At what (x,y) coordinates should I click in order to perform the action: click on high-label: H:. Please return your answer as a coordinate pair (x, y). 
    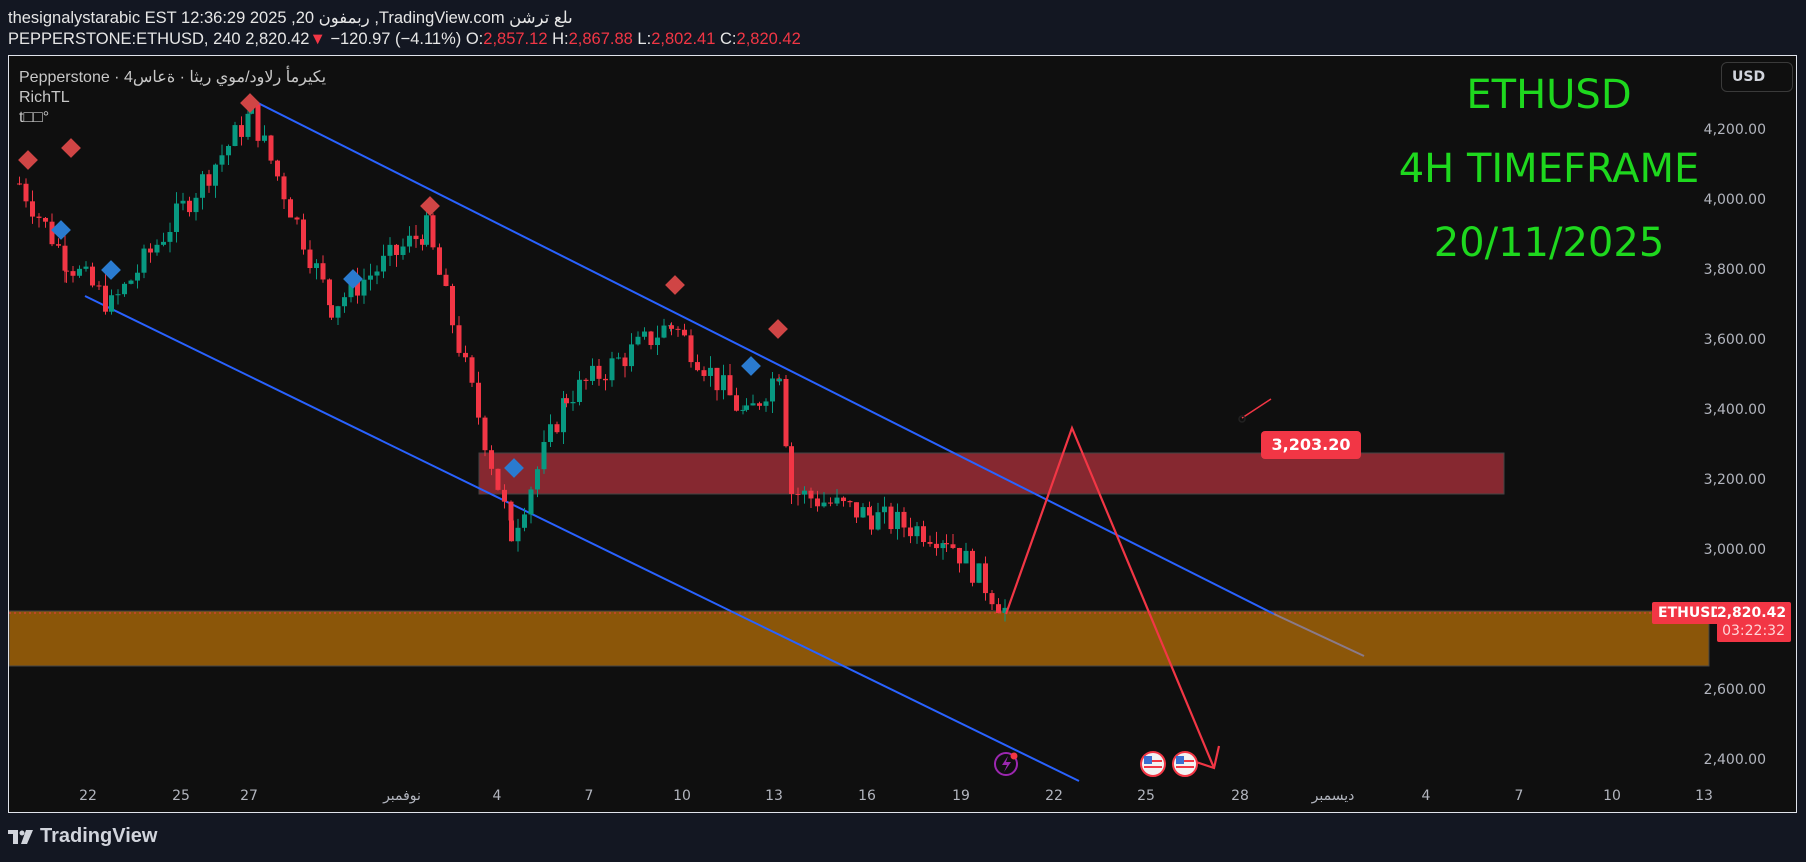
    Looking at the image, I should click on (560, 39).